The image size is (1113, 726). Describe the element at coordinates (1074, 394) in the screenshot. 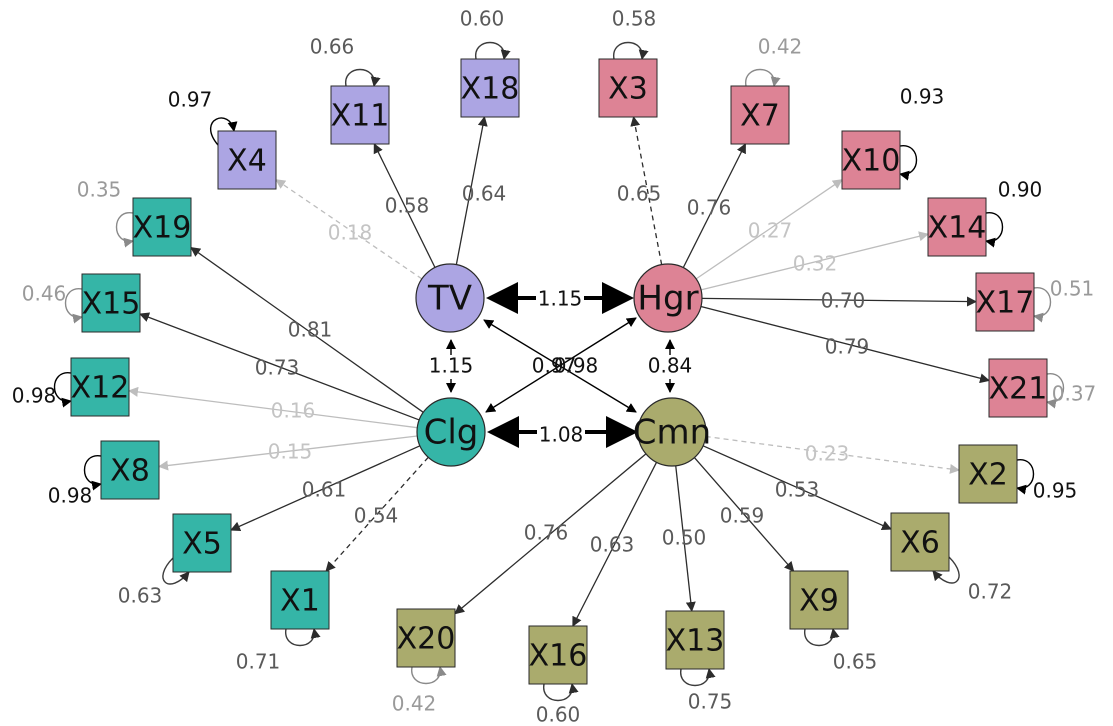

I see `error-variance-label-x21: 0.37` at that location.